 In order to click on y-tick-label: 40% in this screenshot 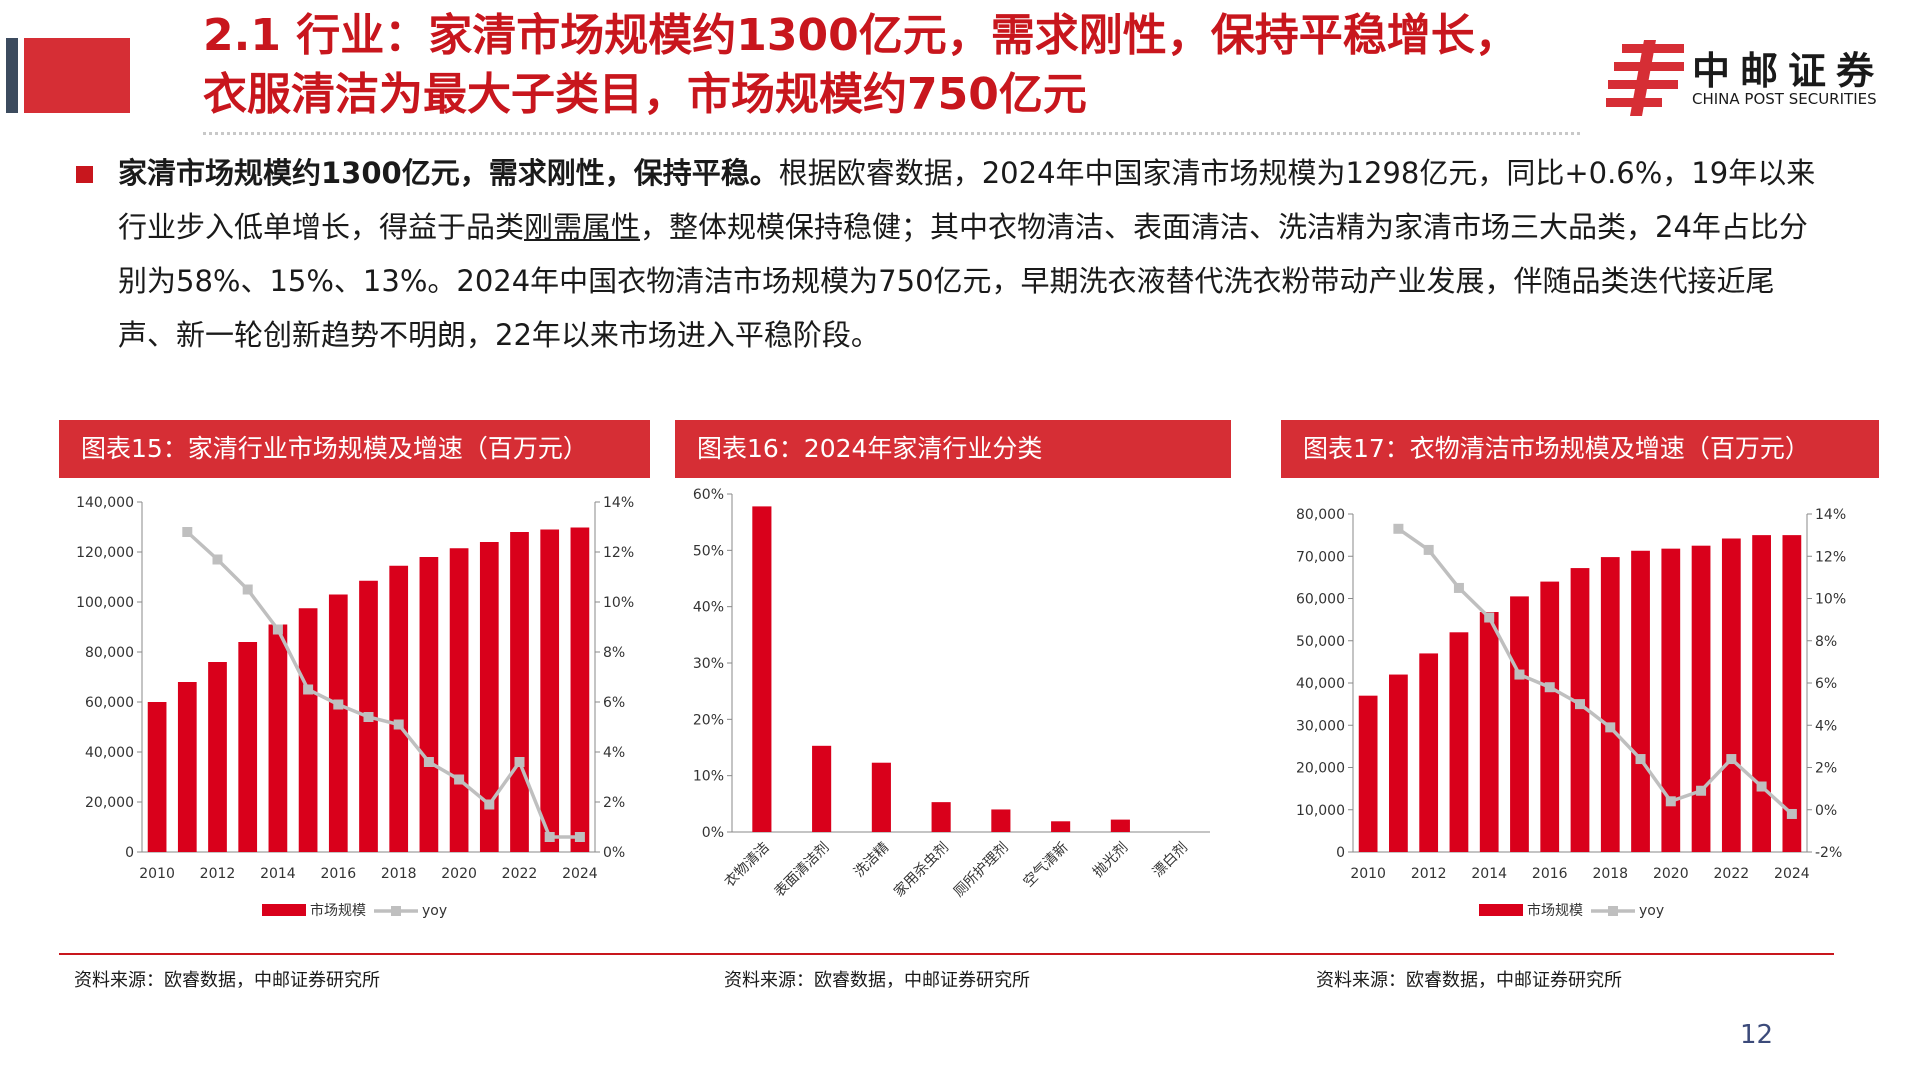, I will do `click(708, 608)`.